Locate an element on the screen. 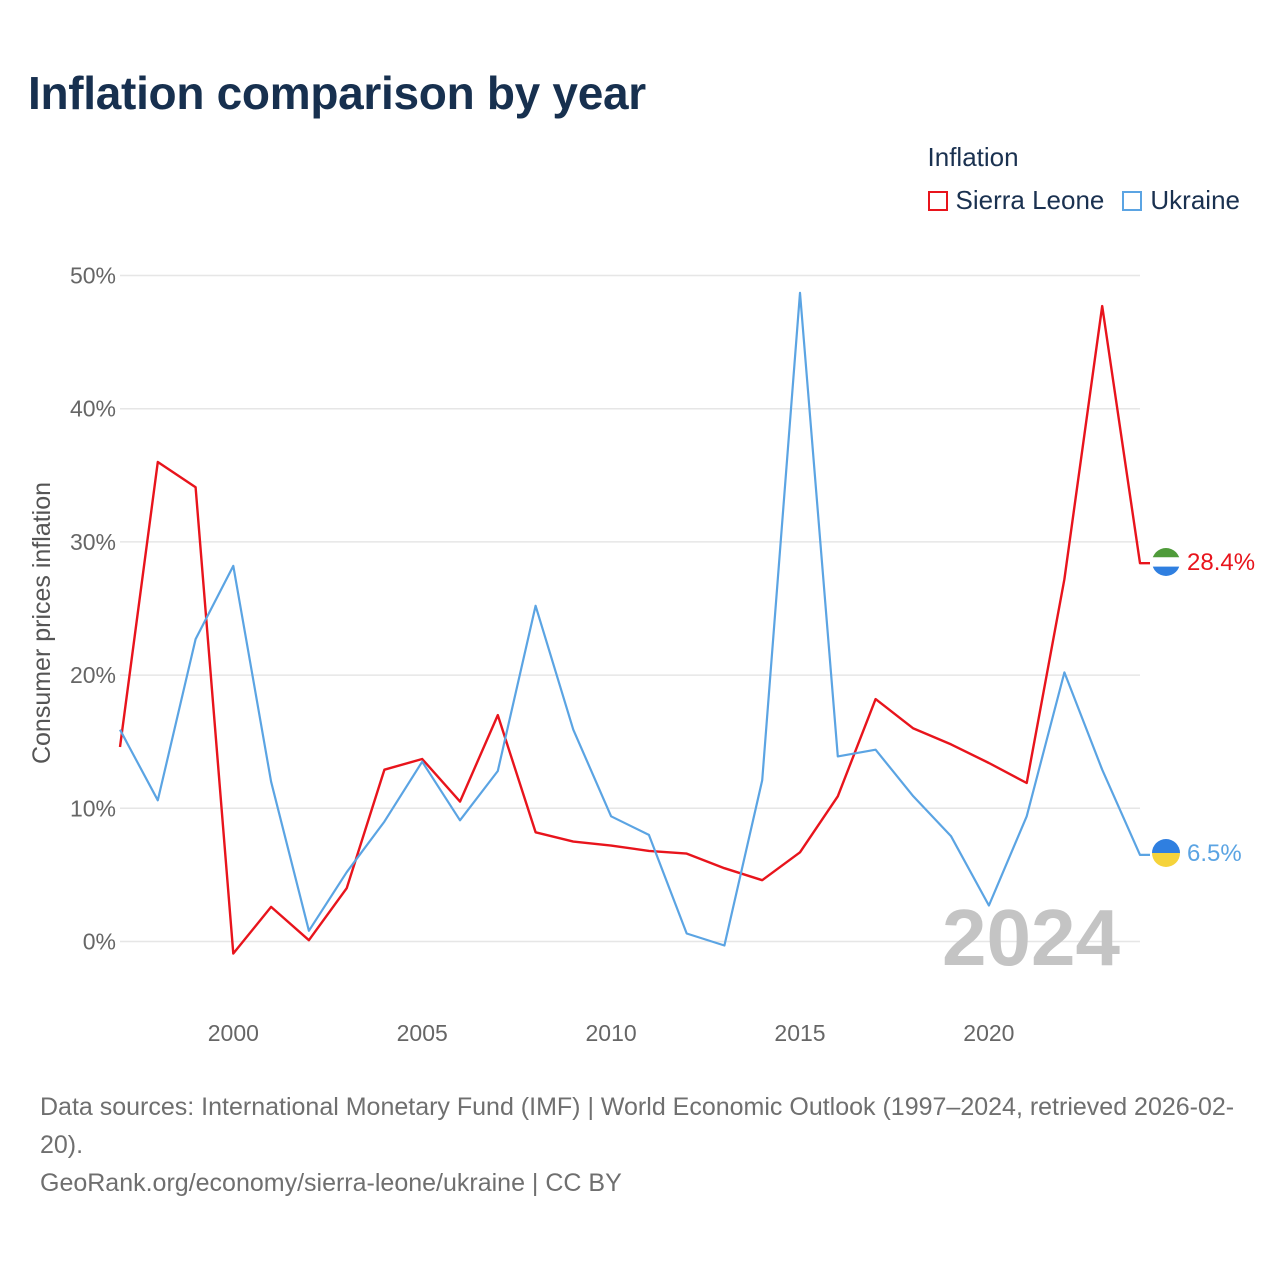  legend-item-sierra-leone: Sierra Leone is located at coordinates (1016, 200).